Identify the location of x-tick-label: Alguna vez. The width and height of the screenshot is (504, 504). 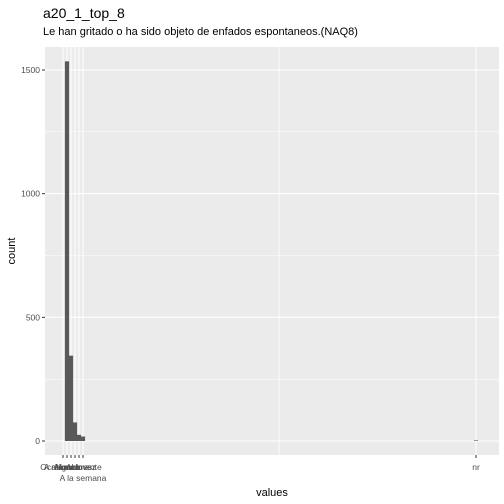
(75, 467).